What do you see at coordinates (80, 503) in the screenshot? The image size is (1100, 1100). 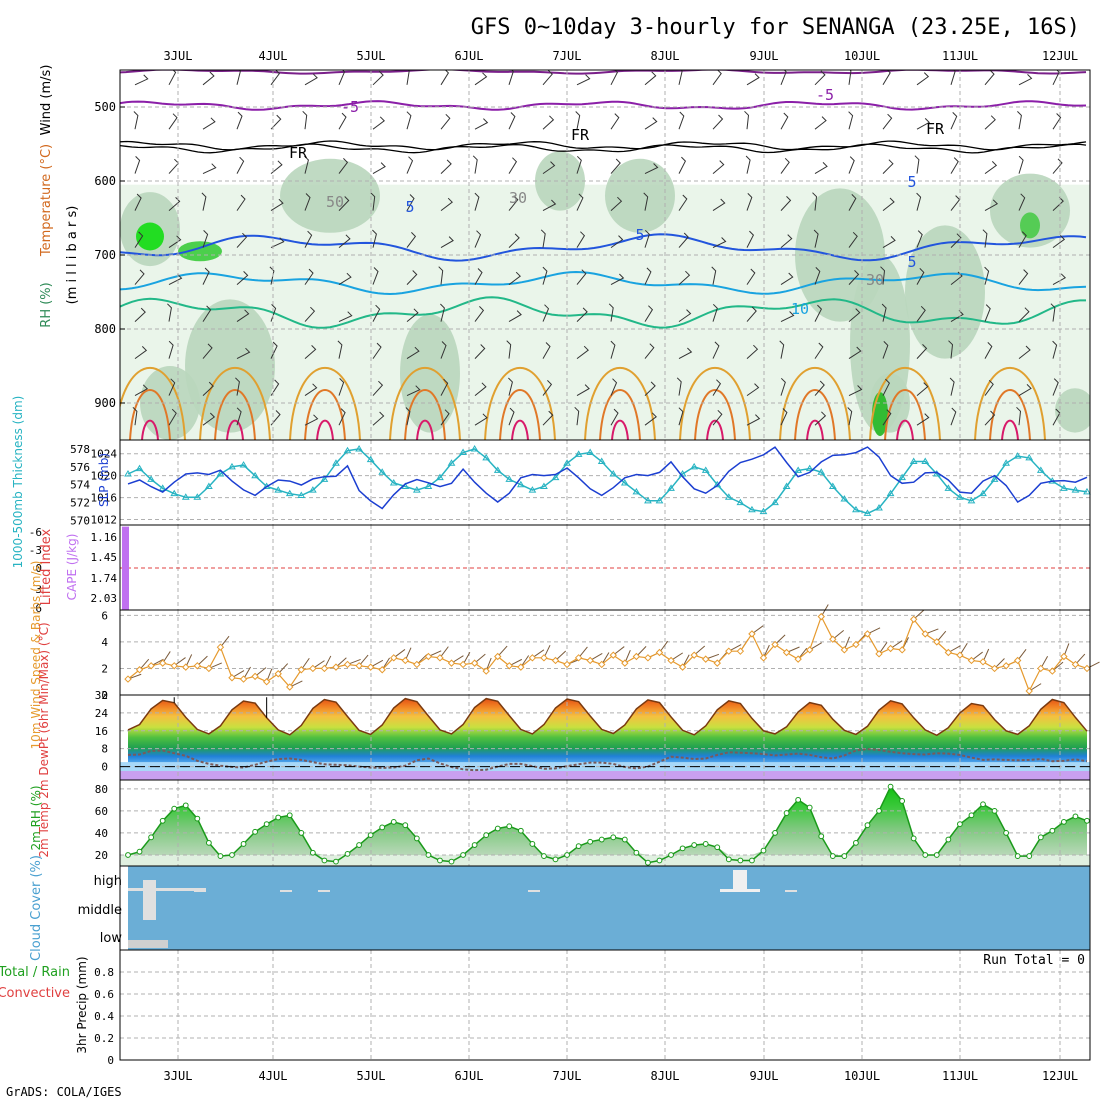 I see `thickness-tick-label: 572` at bounding box center [80, 503].